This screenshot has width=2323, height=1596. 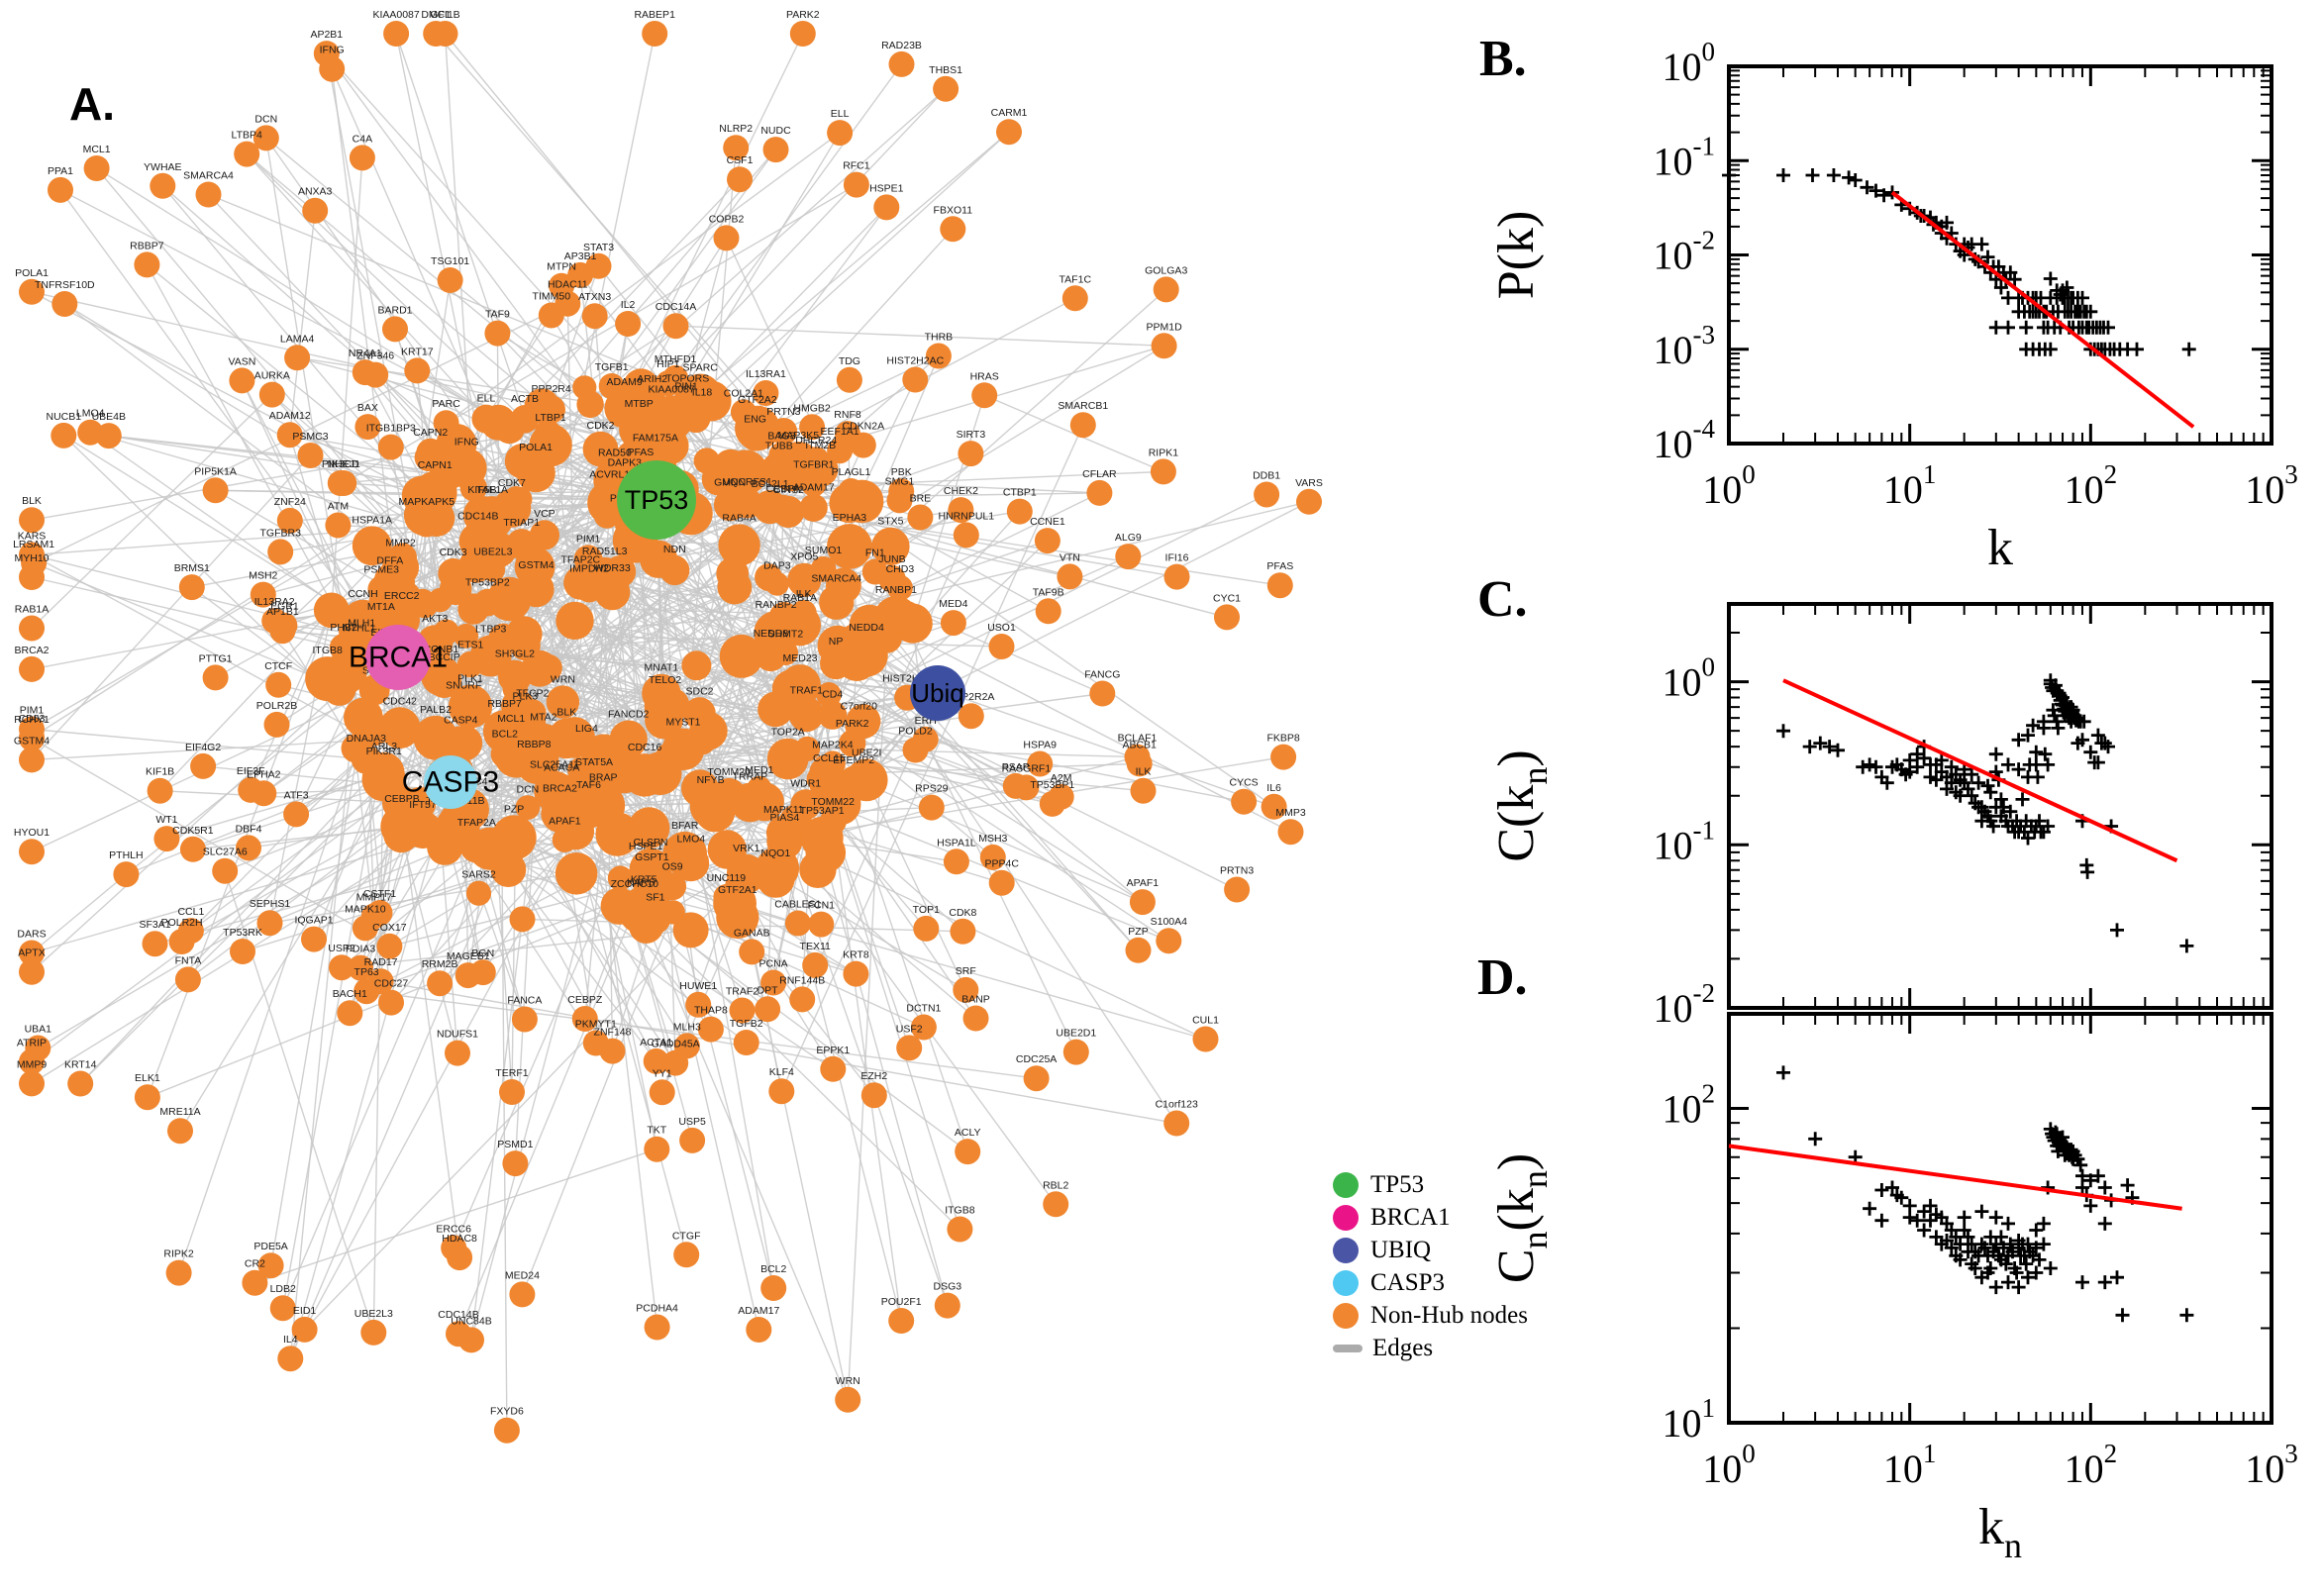 What do you see at coordinates (365, 353) in the screenshot?
I see `svg-text: NR4A1` at bounding box center [365, 353].